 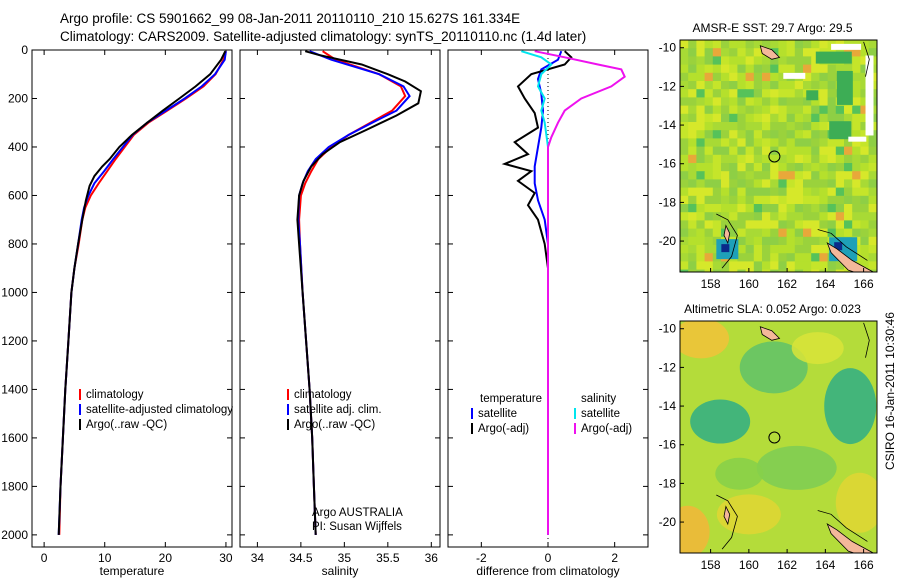 What do you see at coordinates (844, 87) in the screenshot?
I see `sst-cool-patch` at bounding box center [844, 87].